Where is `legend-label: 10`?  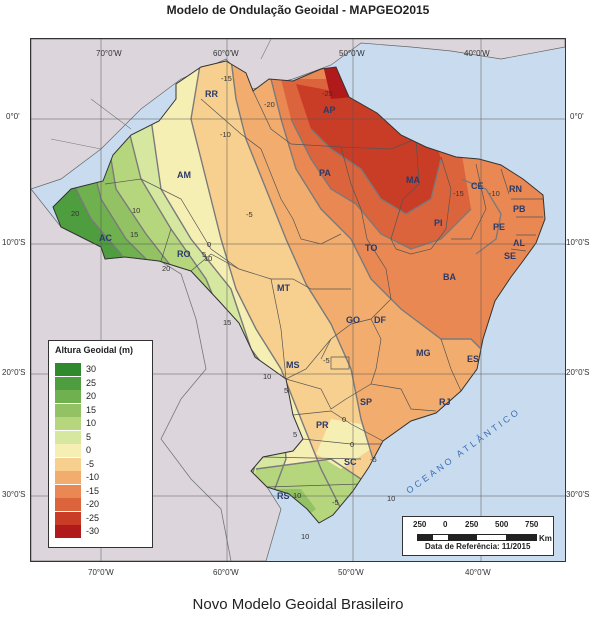
legend-label: 10 is located at coordinates (91, 423).